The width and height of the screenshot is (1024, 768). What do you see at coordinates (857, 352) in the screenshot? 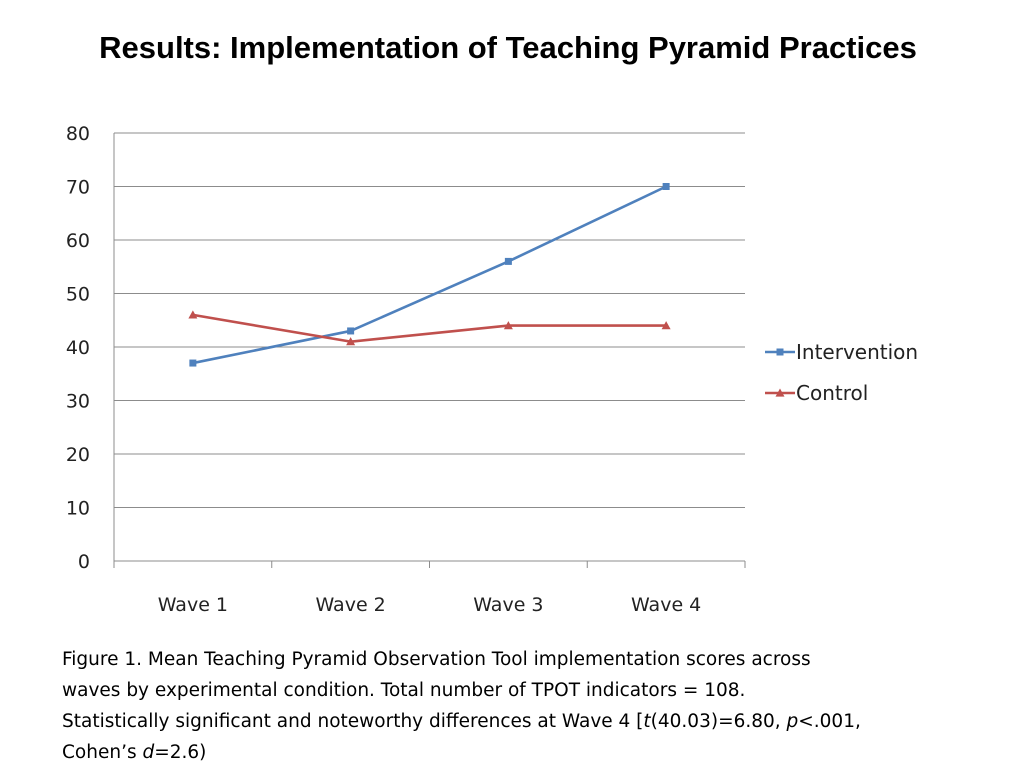
I see `legend-label: Intervention` at bounding box center [857, 352].